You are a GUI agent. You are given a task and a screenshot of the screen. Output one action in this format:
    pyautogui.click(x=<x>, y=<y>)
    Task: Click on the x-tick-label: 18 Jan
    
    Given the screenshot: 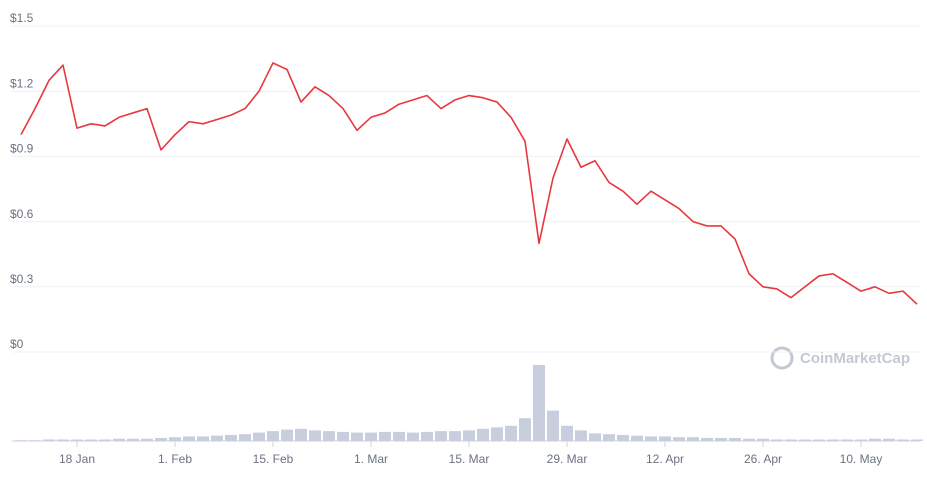 What is the action you would take?
    pyautogui.click(x=77, y=459)
    